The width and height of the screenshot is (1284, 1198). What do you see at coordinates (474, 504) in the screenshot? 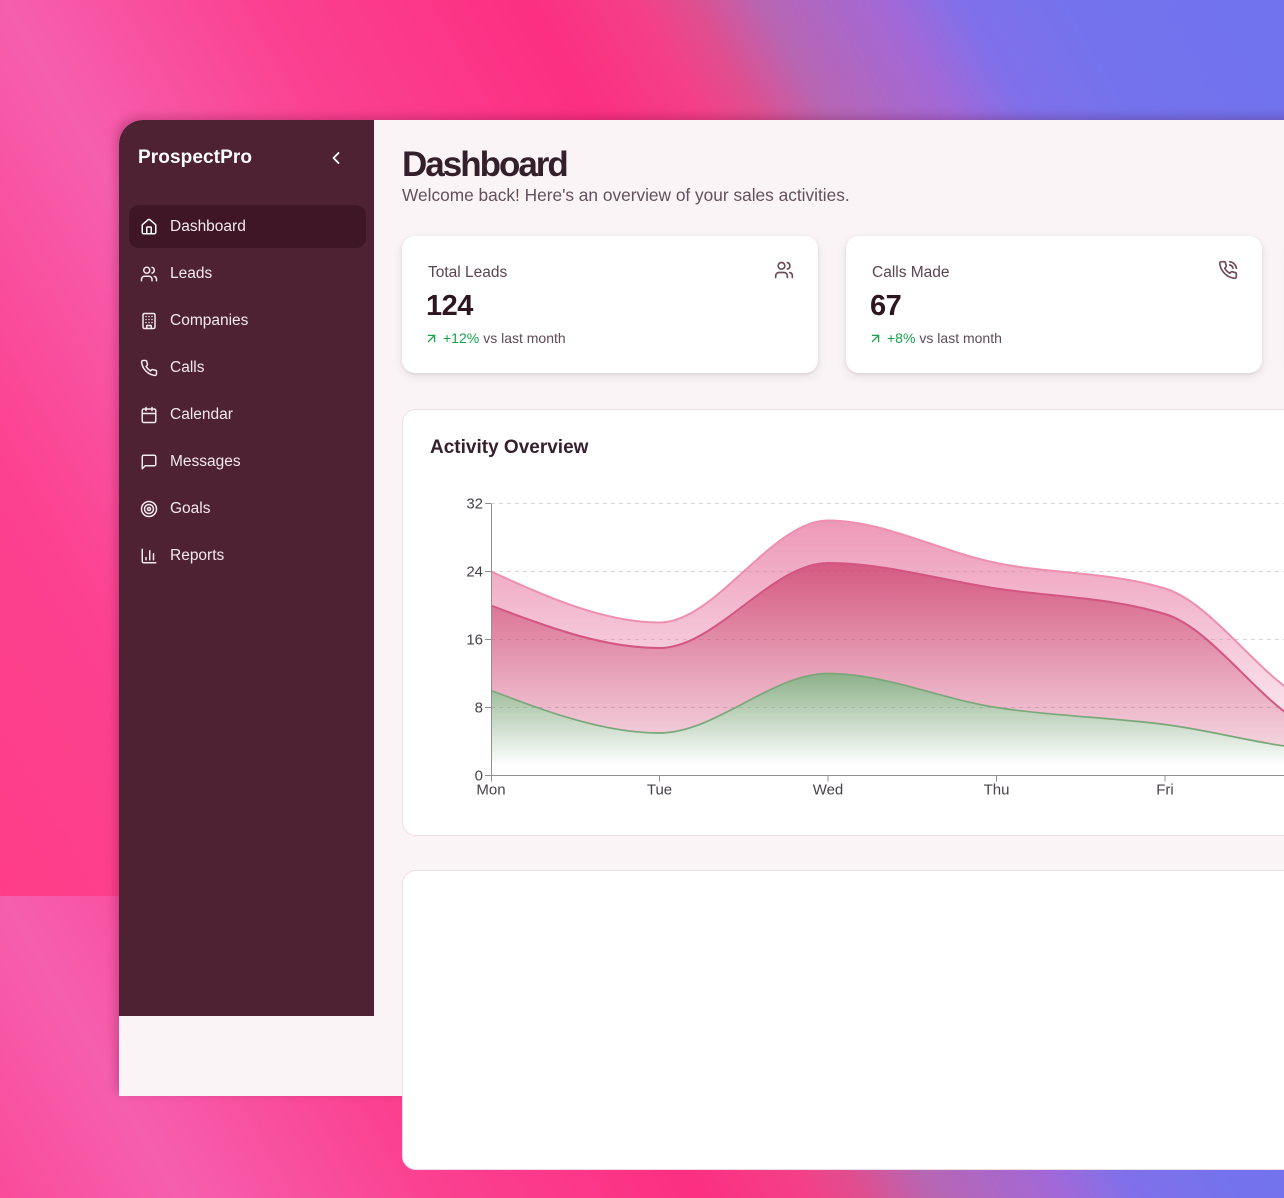
I see `svg-text: 32` at bounding box center [474, 504].